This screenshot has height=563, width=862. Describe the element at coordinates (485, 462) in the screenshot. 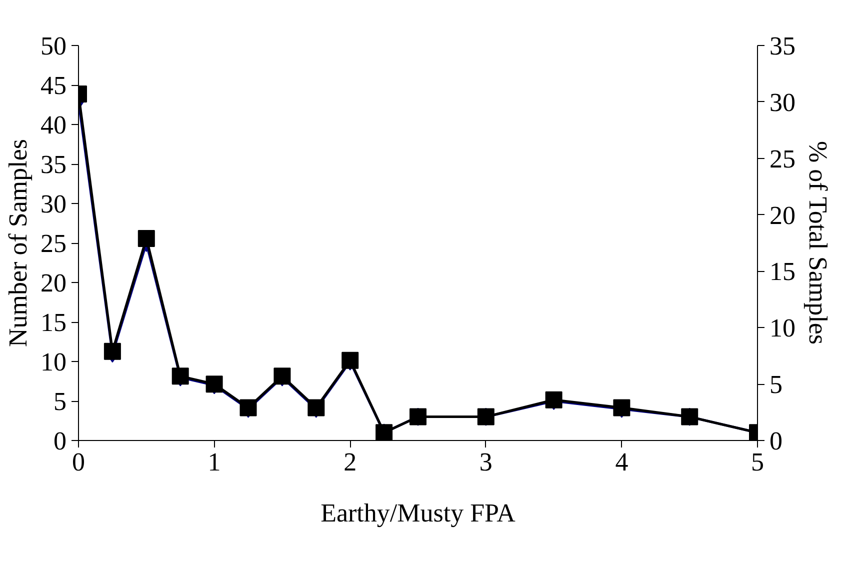

I see `x-tick-label: 3` at that location.